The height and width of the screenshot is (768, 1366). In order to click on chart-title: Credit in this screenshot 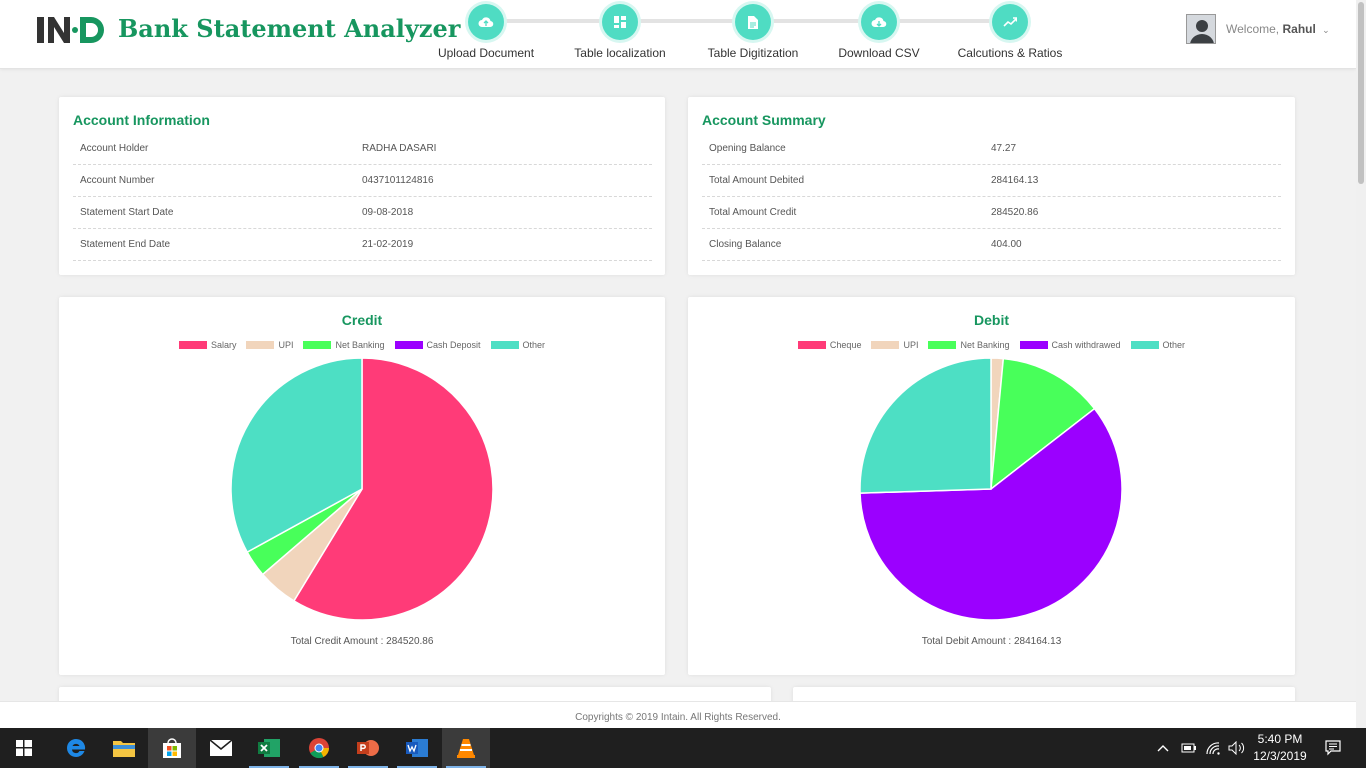, I will do `click(362, 320)`.